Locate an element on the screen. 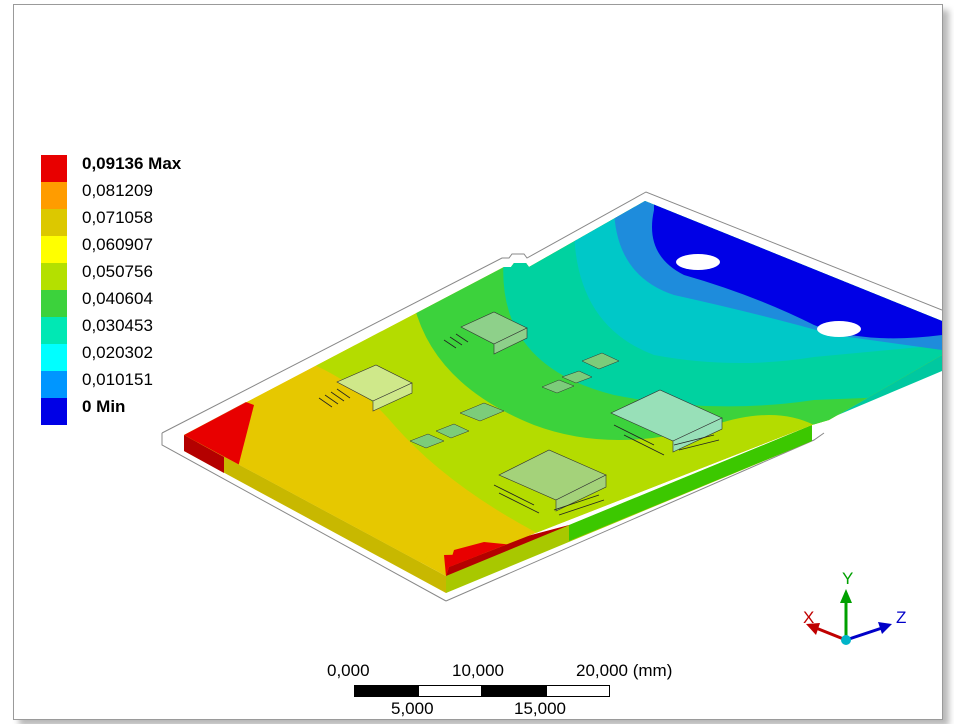 The width and height of the screenshot is (954, 724). y-axis-label: Y is located at coordinates (848, 578).